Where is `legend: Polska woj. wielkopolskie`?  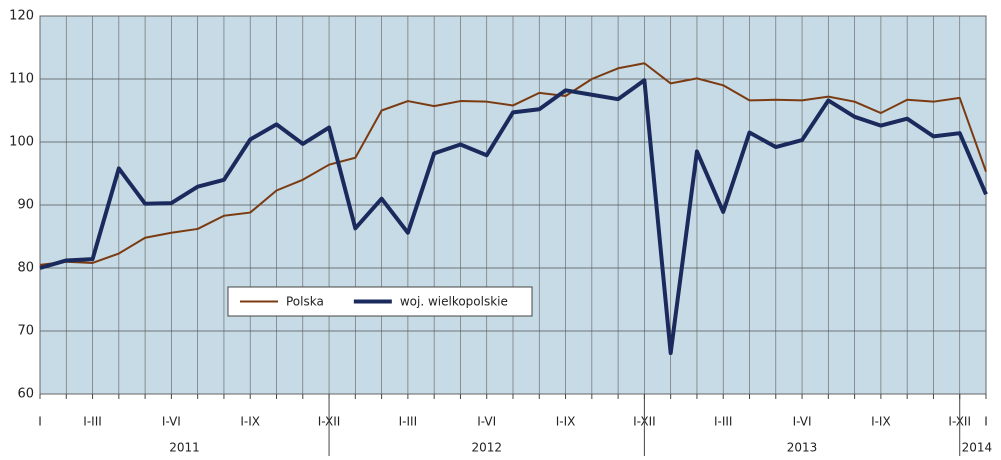 legend: Polska woj. wielkopolskie is located at coordinates (380, 301).